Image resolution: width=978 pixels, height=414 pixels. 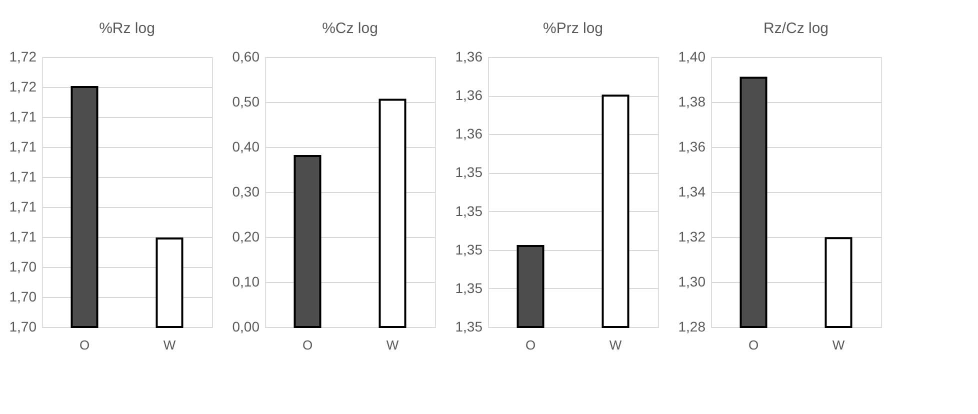 What do you see at coordinates (692, 56) in the screenshot?
I see `y-tick-label: 1,40` at bounding box center [692, 56].